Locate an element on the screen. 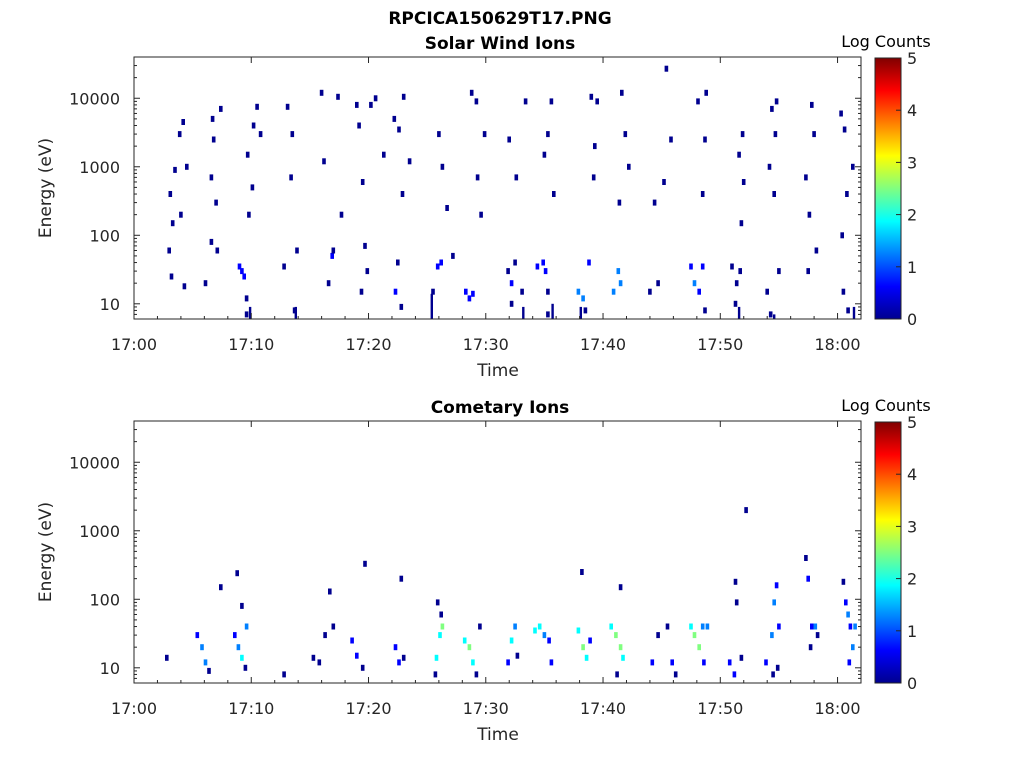 This screenshot has height=768, width=1024. x-tick-label: 17:20 is located at coordinates (368, 708).